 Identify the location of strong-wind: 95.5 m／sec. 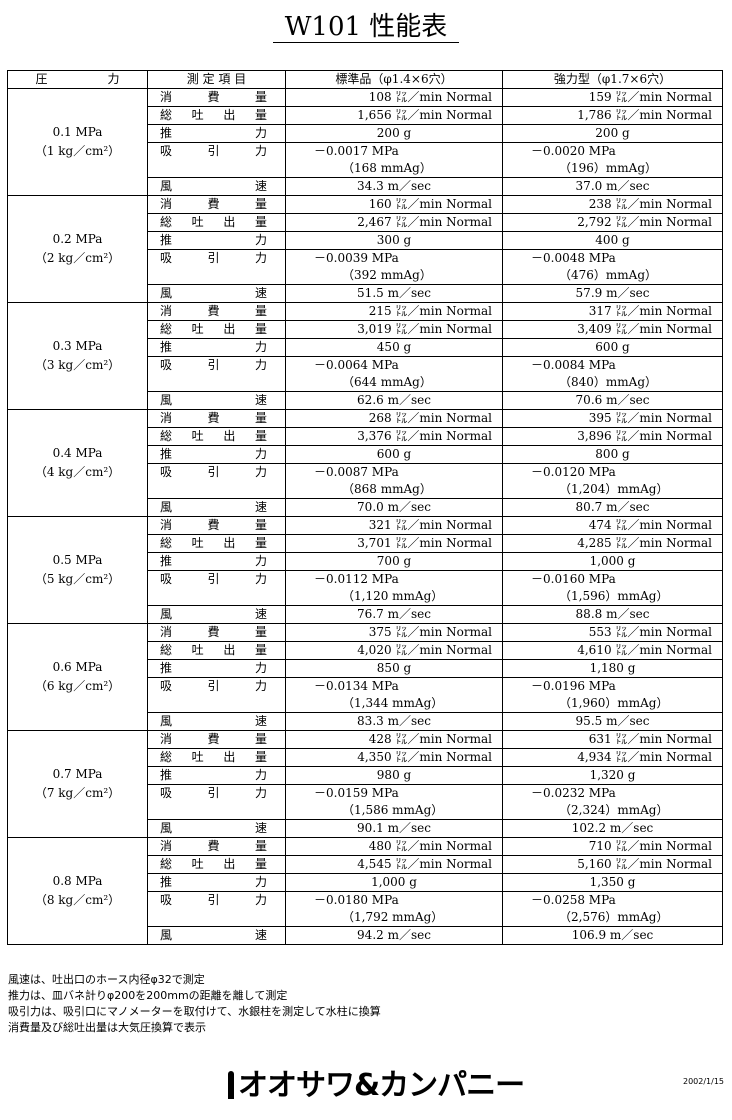
(612, 721).